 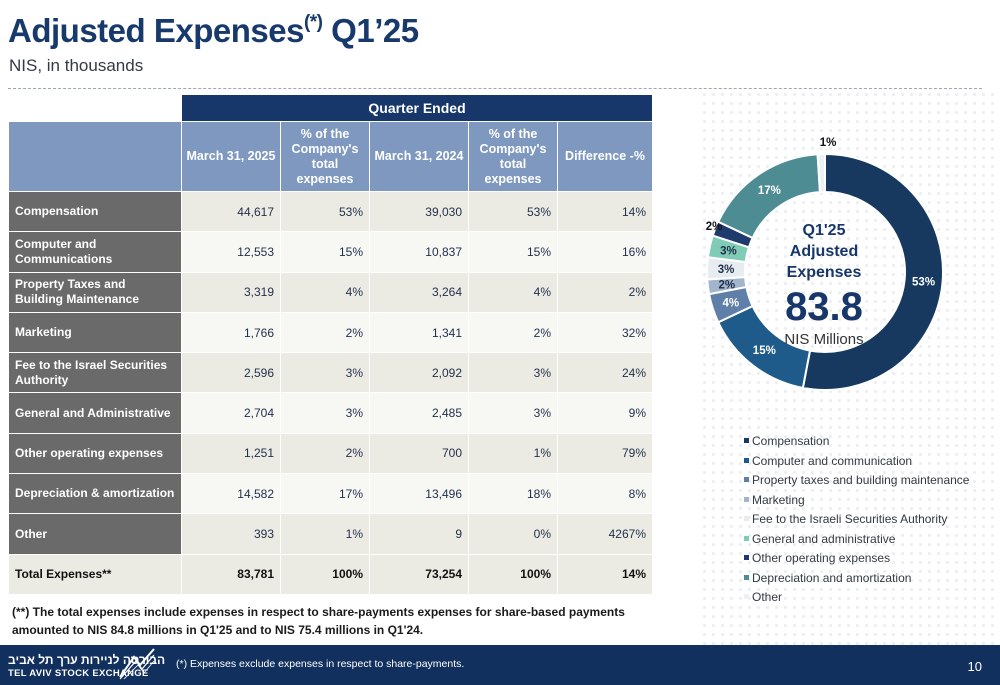 I want to click on table-cell: 393, so click(x=231, y=534).